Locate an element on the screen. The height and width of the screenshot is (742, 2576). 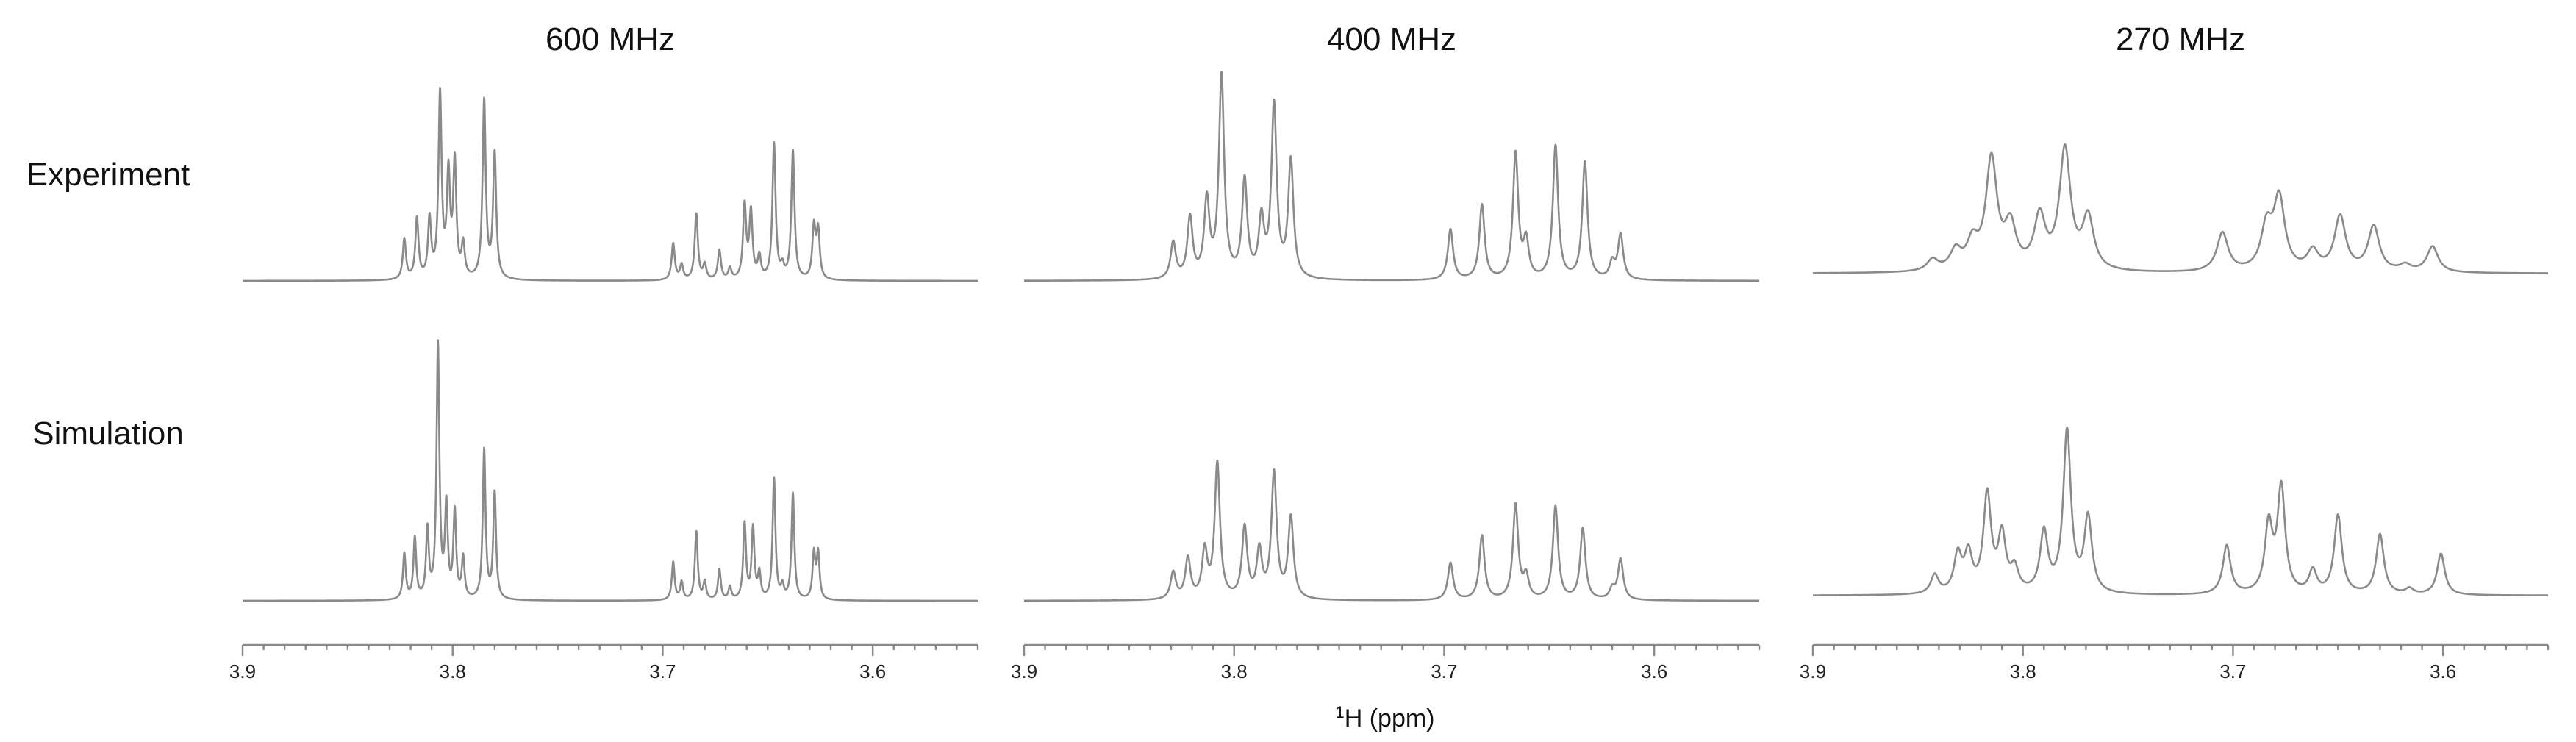
tick-label-270-mhz-3.7: 3.7 is located at coordinates (2232, 671).